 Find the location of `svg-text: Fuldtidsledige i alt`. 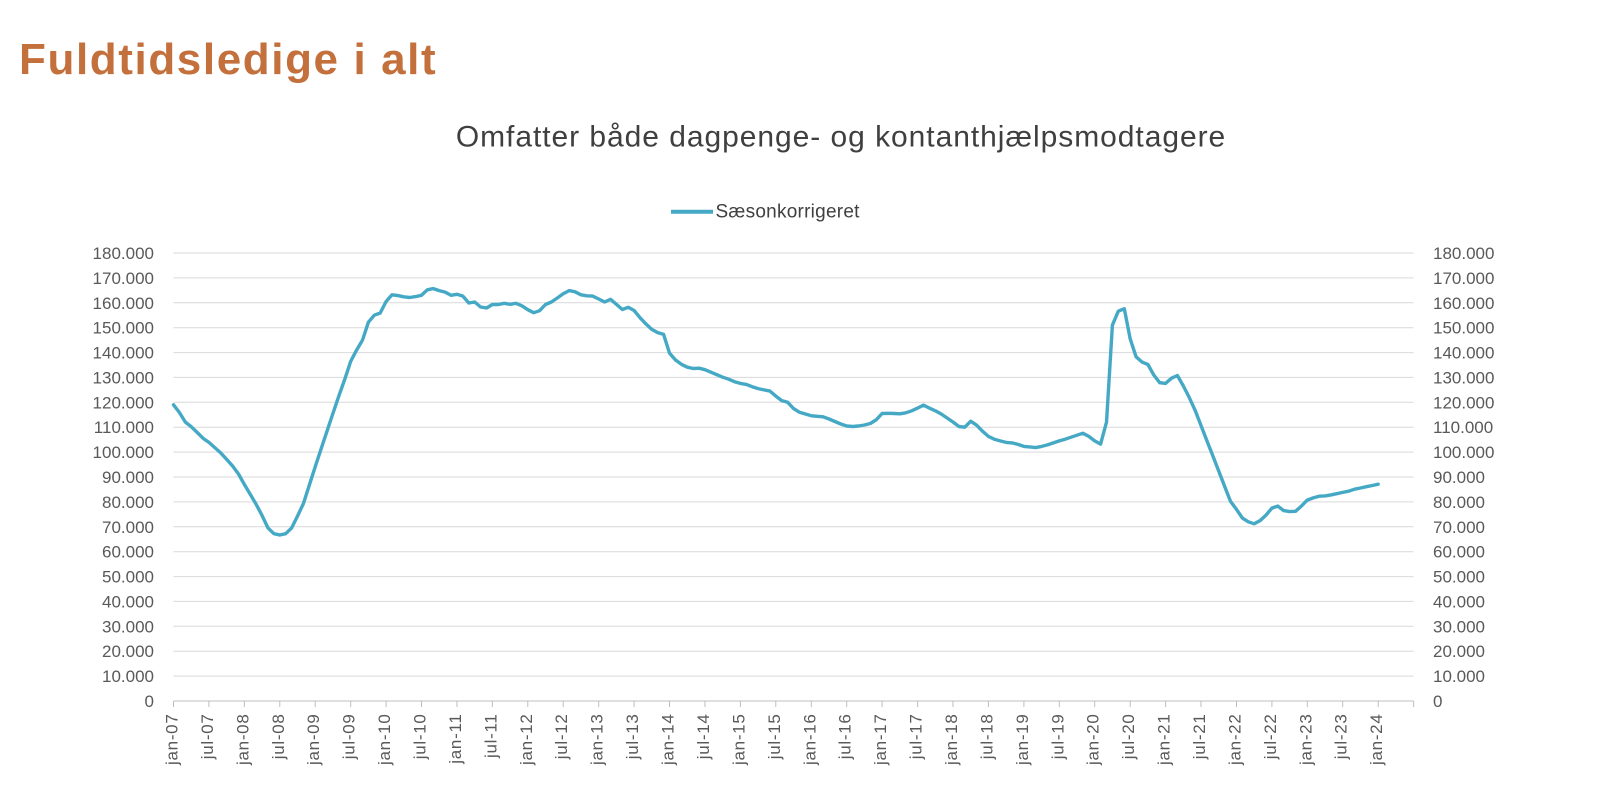

svg-text: Fuldtidsledige i alt is located at coordinates (228, 59).